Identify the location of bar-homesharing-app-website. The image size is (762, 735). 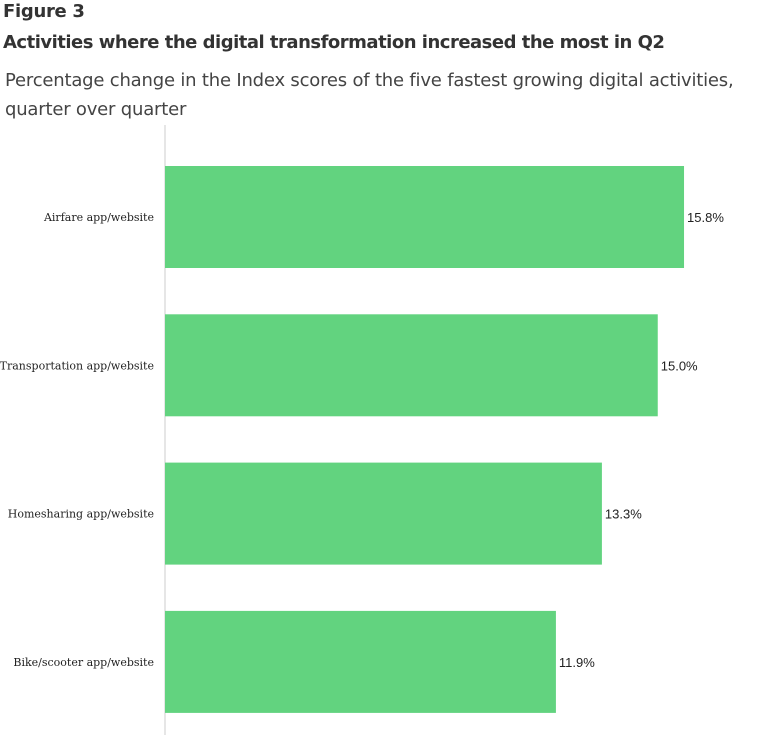
(383, 513).